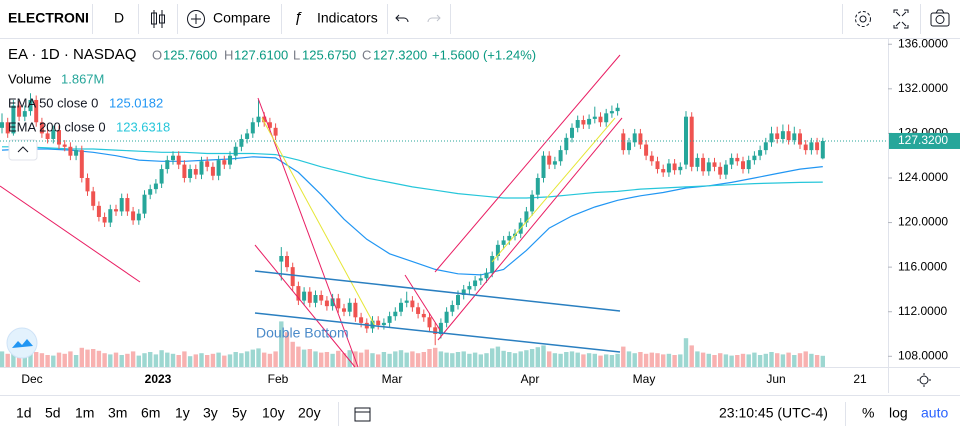 The image size is (960, 438). I want to click on ema-line, so click(412, 172).